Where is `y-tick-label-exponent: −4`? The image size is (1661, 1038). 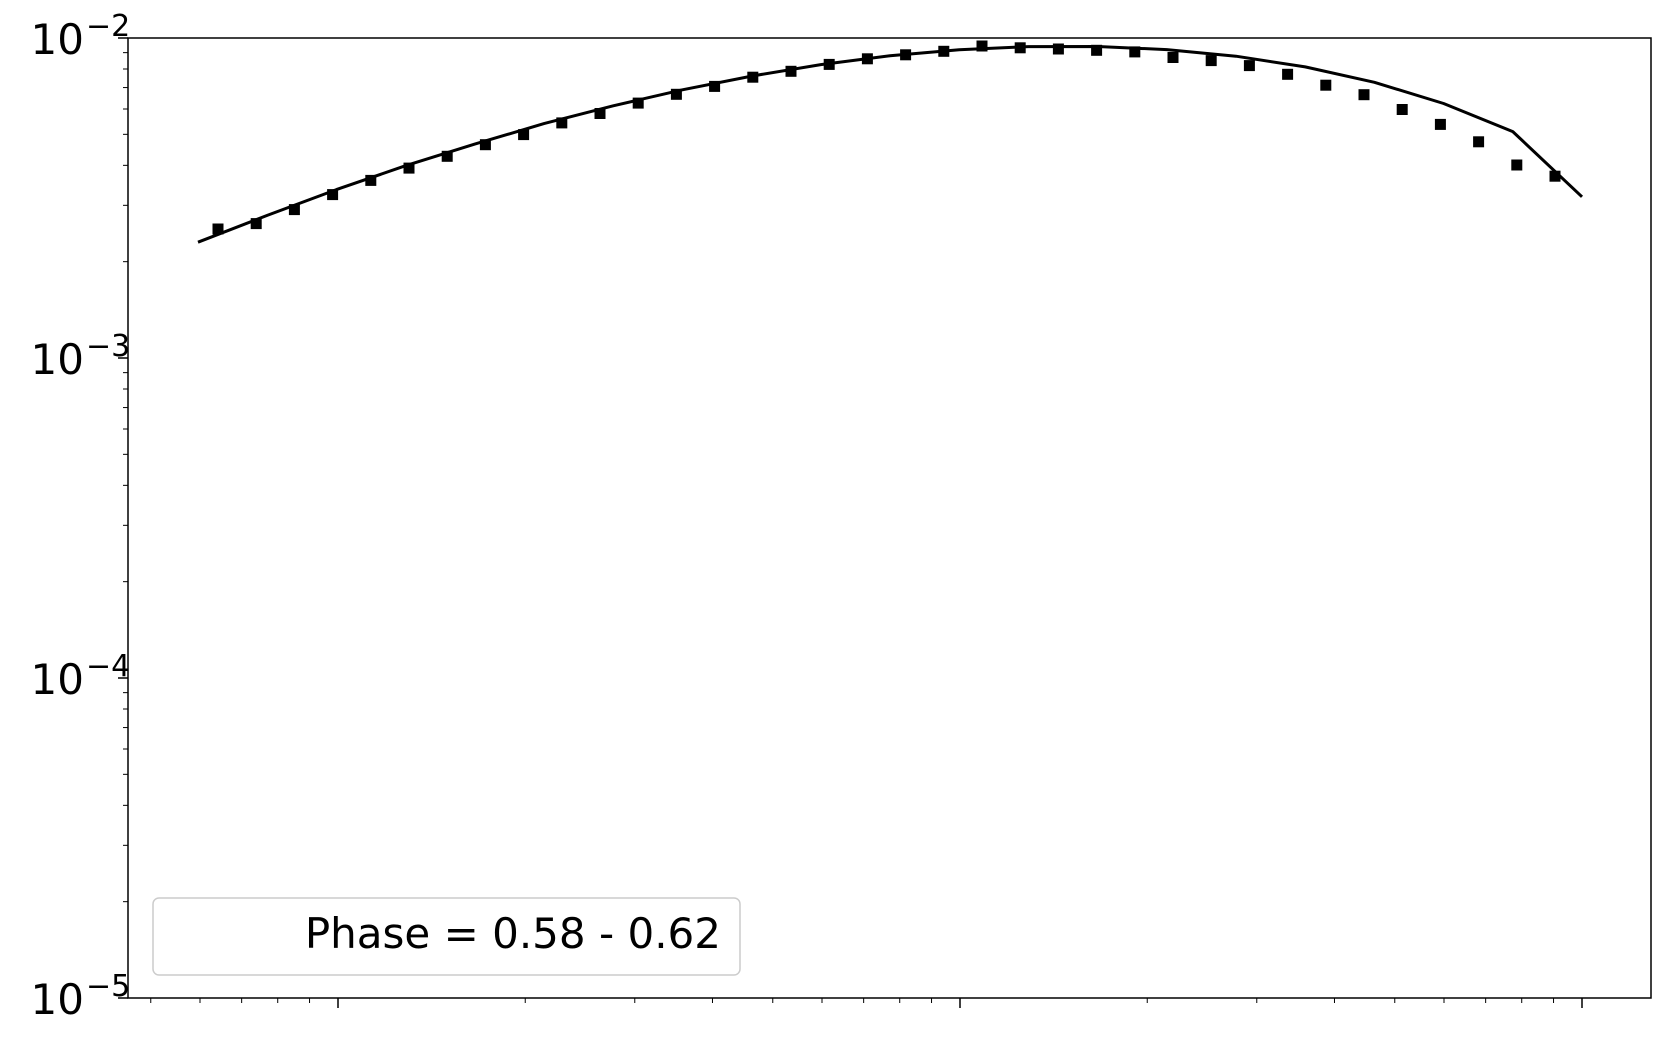
y-tick-label-exponent: −4 is located at coordinates (108, 666).